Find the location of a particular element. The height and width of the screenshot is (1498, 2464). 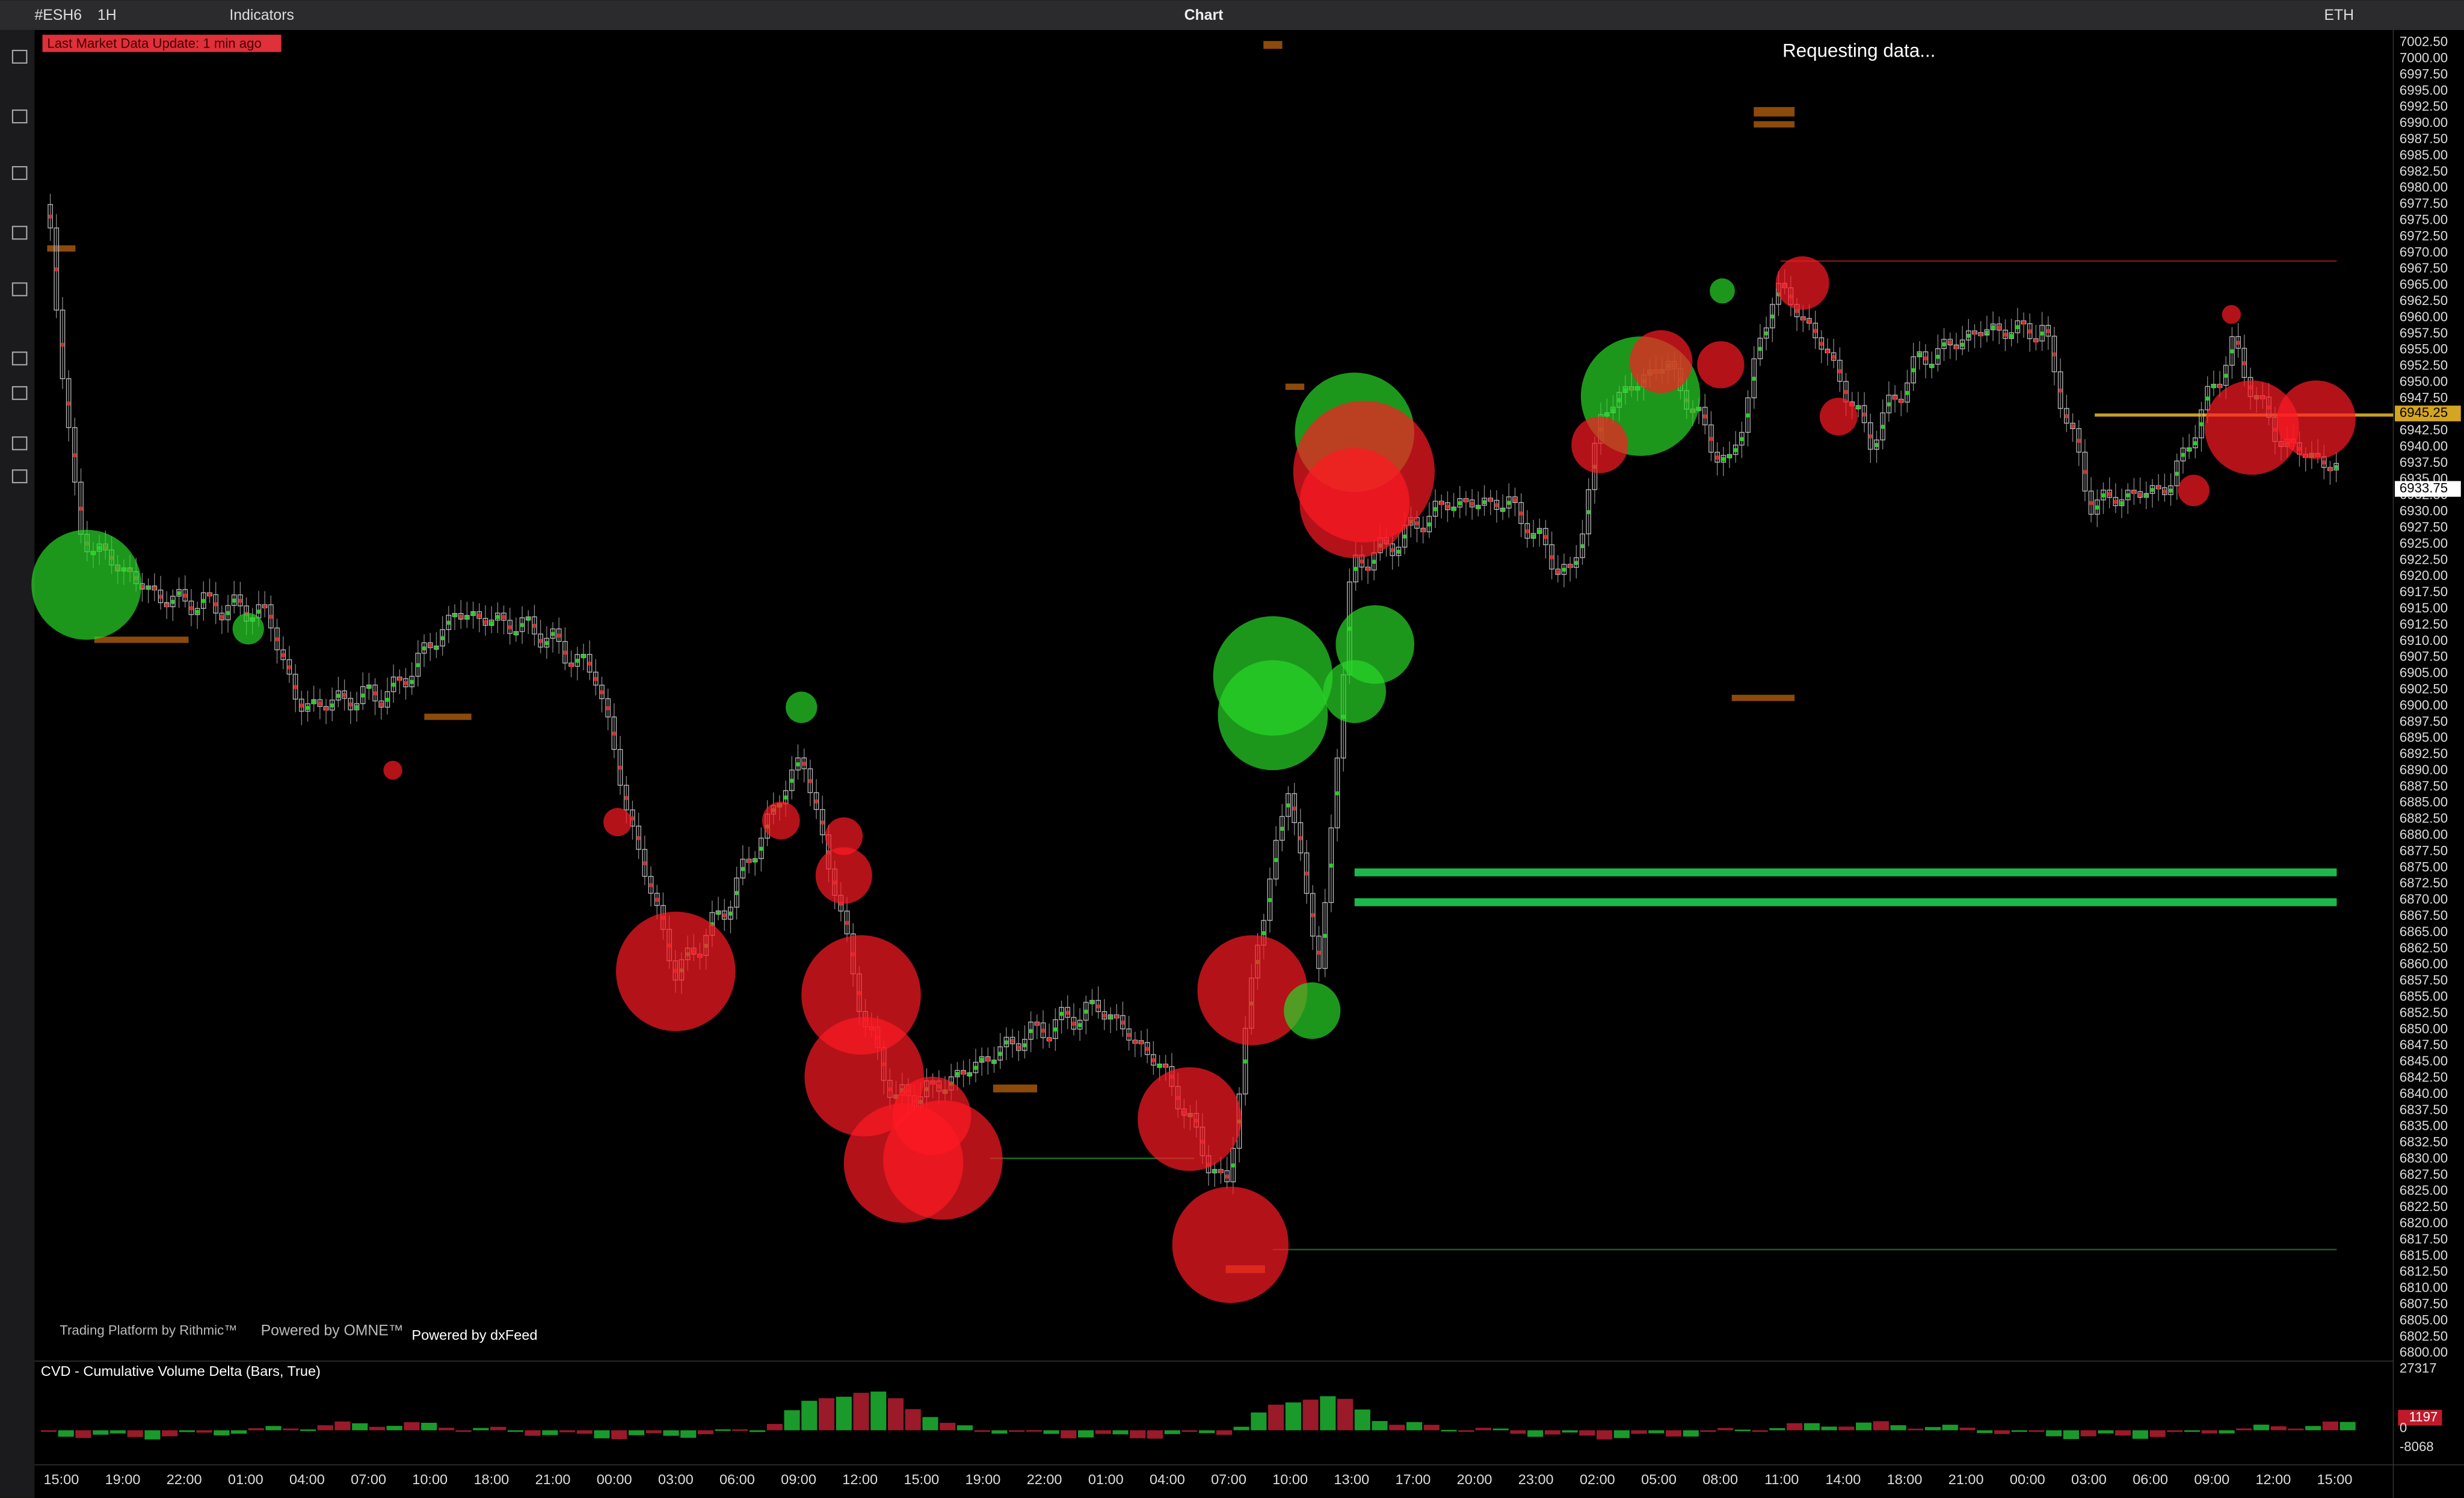

interval: 1H is located at coordinates (107, 15).